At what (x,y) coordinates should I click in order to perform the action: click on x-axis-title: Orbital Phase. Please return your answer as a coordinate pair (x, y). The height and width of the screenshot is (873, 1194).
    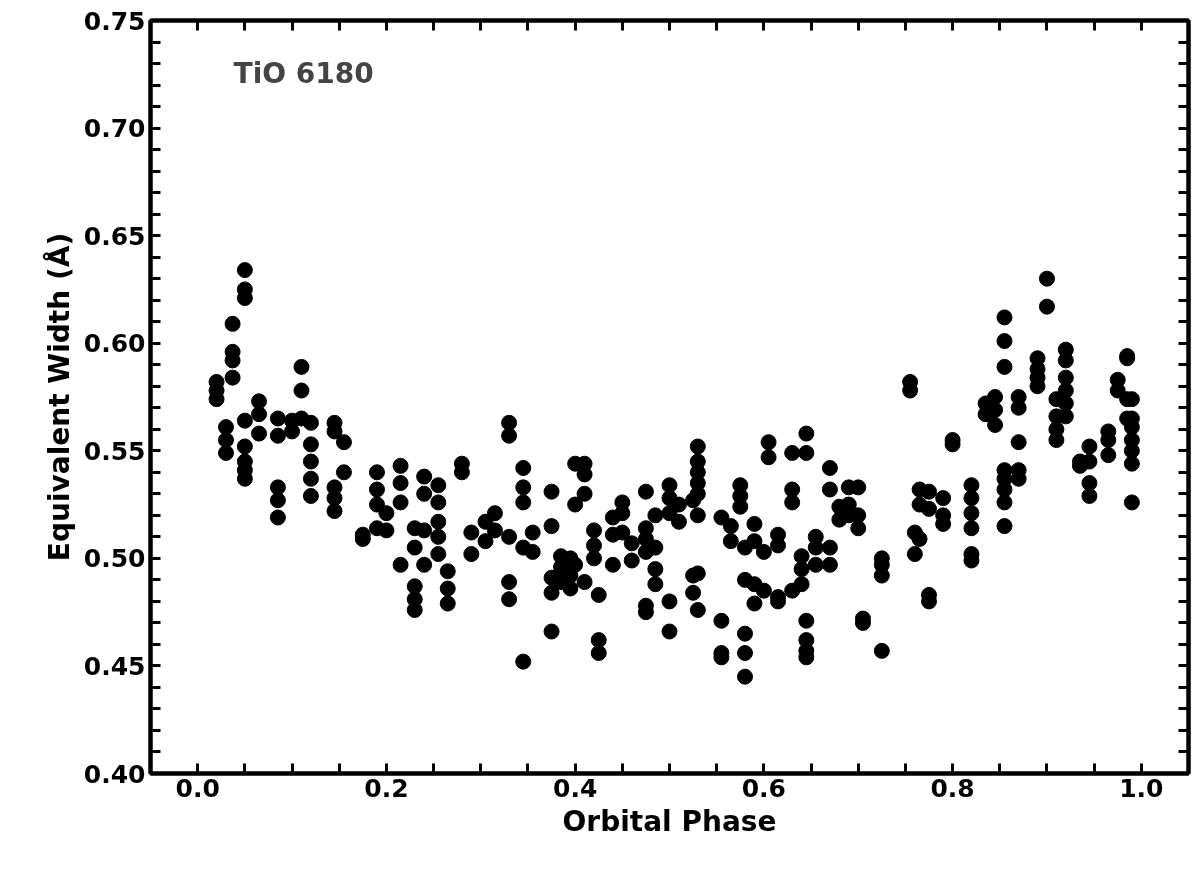
    Looking at the image, I should click on (669, 821).